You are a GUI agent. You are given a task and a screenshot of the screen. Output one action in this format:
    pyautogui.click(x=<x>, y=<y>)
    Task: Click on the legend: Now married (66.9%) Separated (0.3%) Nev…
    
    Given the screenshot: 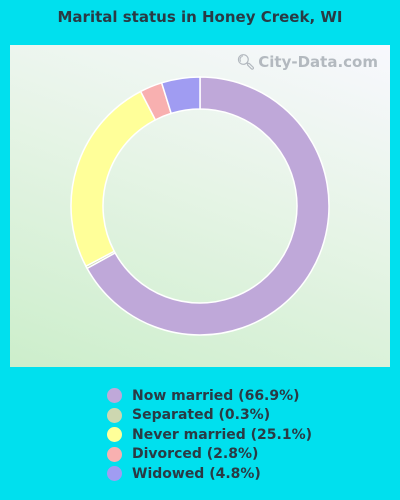 What is the action you would take?
    pyautogui.click(x=209, y=435)
    